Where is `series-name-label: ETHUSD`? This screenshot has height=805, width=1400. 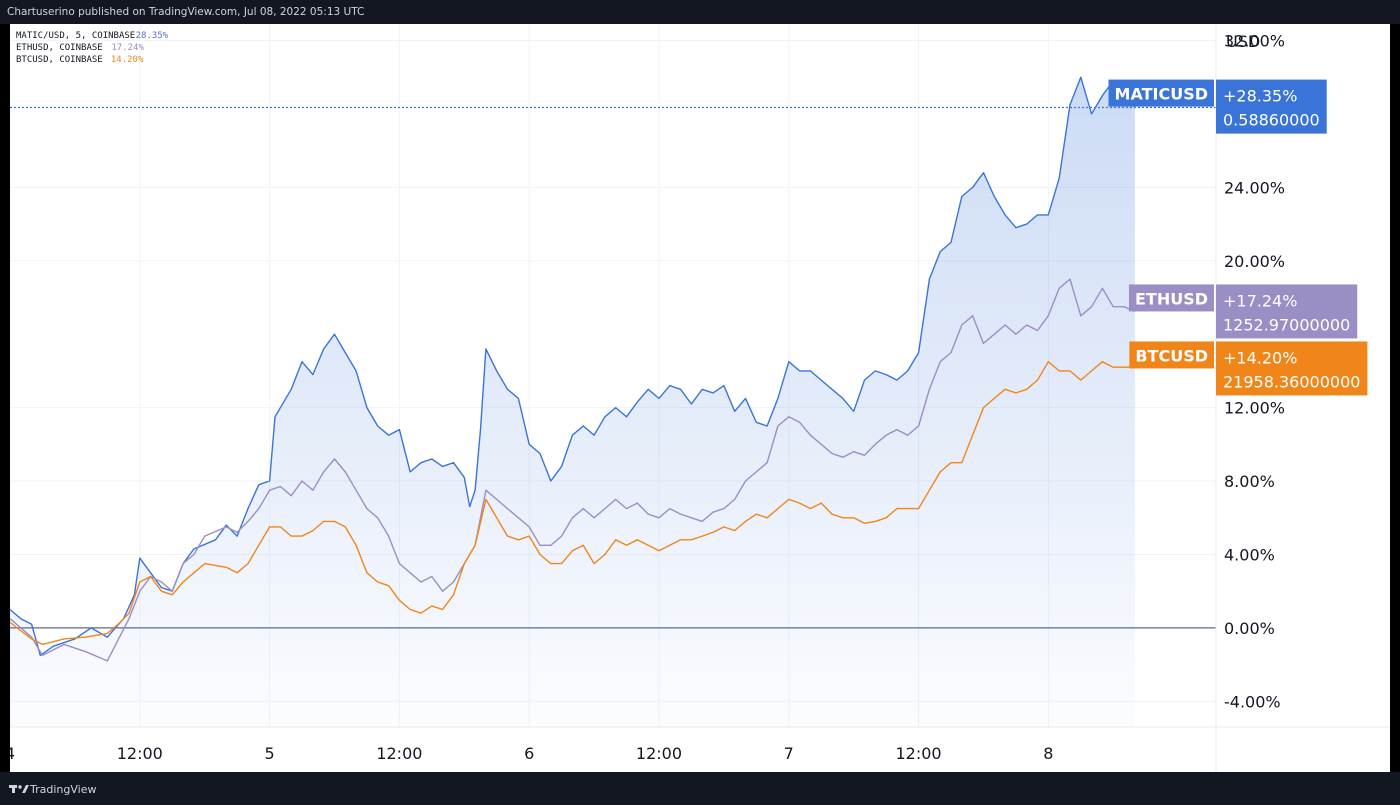 series-name-label: ETHUSD is located at coordinates (1171, 298).